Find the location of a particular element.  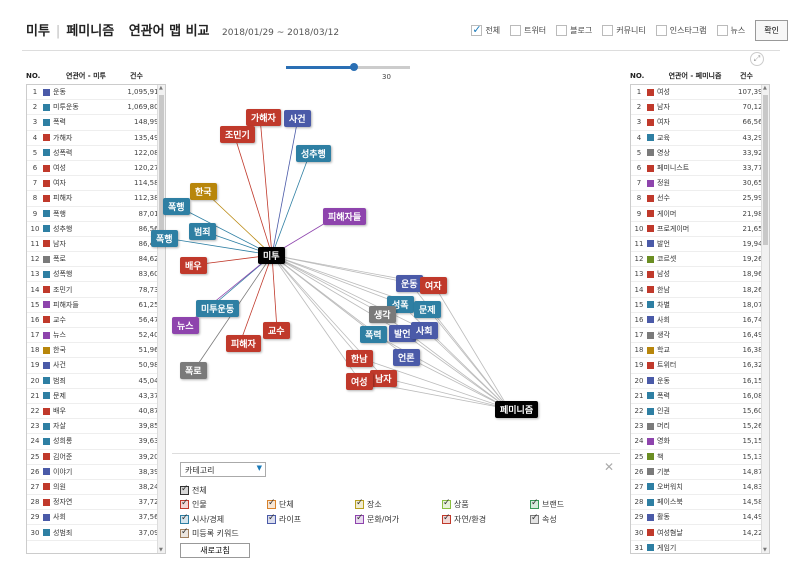

filter-4: 인스타그램 is located at coordinates (681, 30).